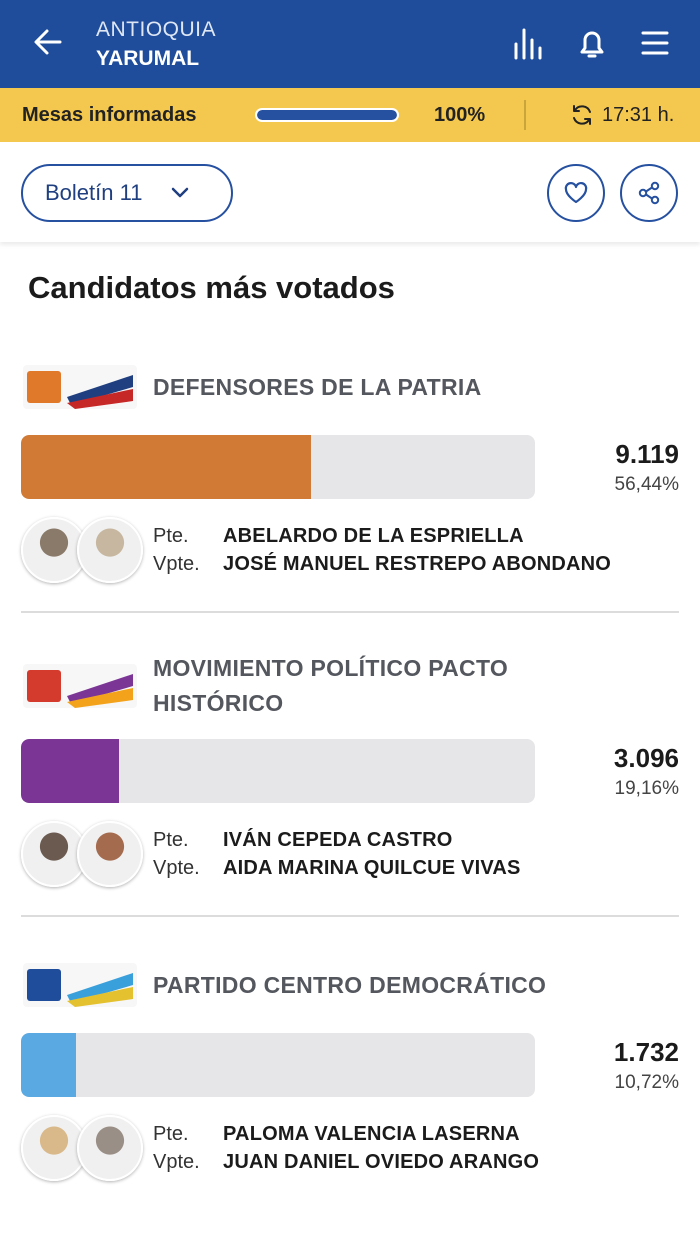  I want to click on status-label: Mesas informadas, so click(109, 114).